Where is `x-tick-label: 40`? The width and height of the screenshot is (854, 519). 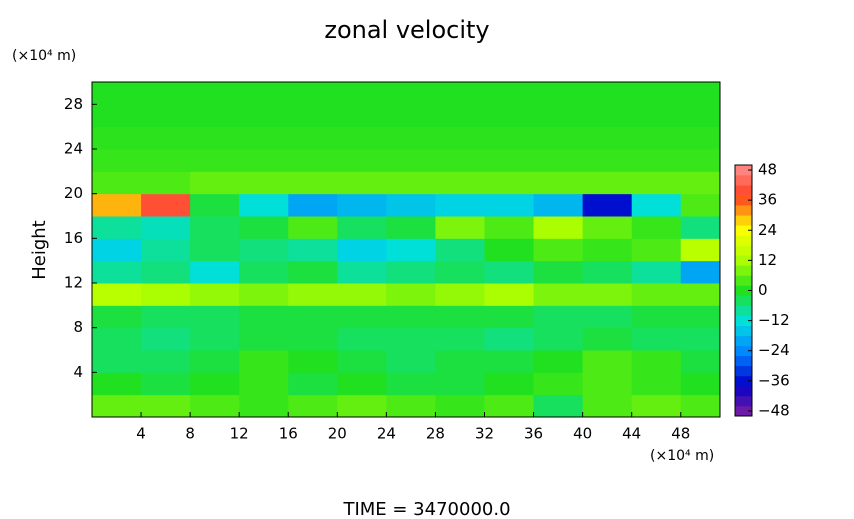 x-tick-label: 40 is located at coordinates (582, 434).